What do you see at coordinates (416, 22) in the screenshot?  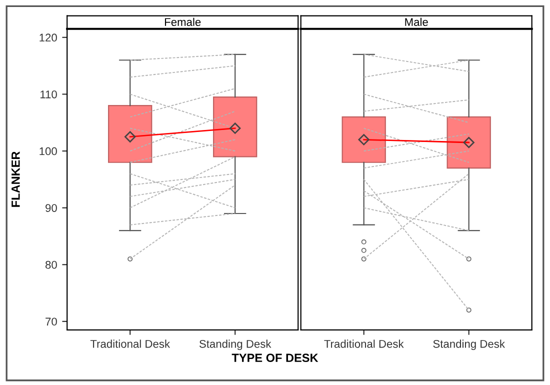 I see `chart-title: Male` at bounding box center [416, 22].